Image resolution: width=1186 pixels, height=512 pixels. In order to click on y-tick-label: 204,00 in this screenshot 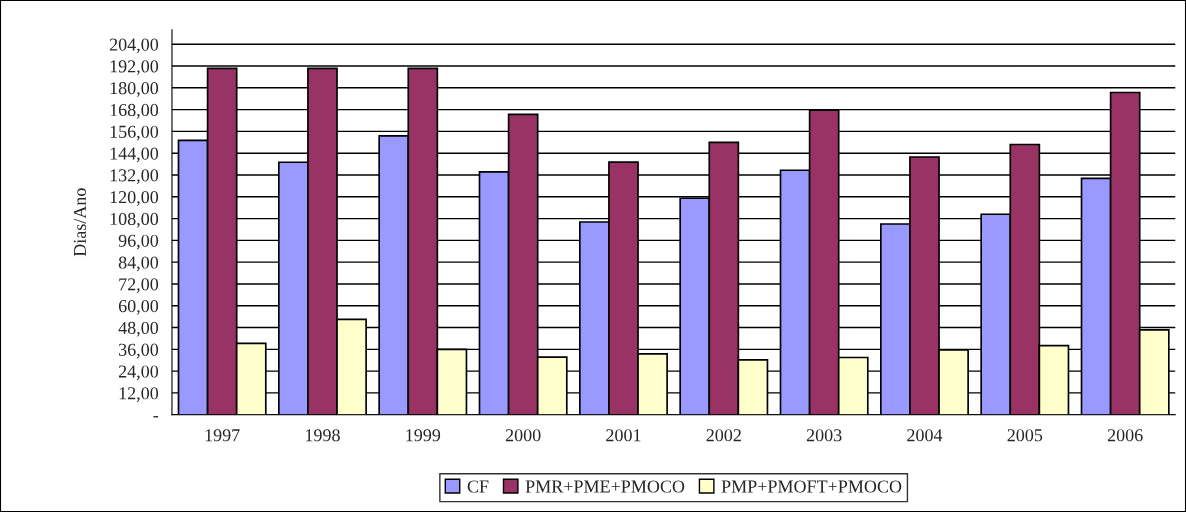, I will do `click(134, 46)`.